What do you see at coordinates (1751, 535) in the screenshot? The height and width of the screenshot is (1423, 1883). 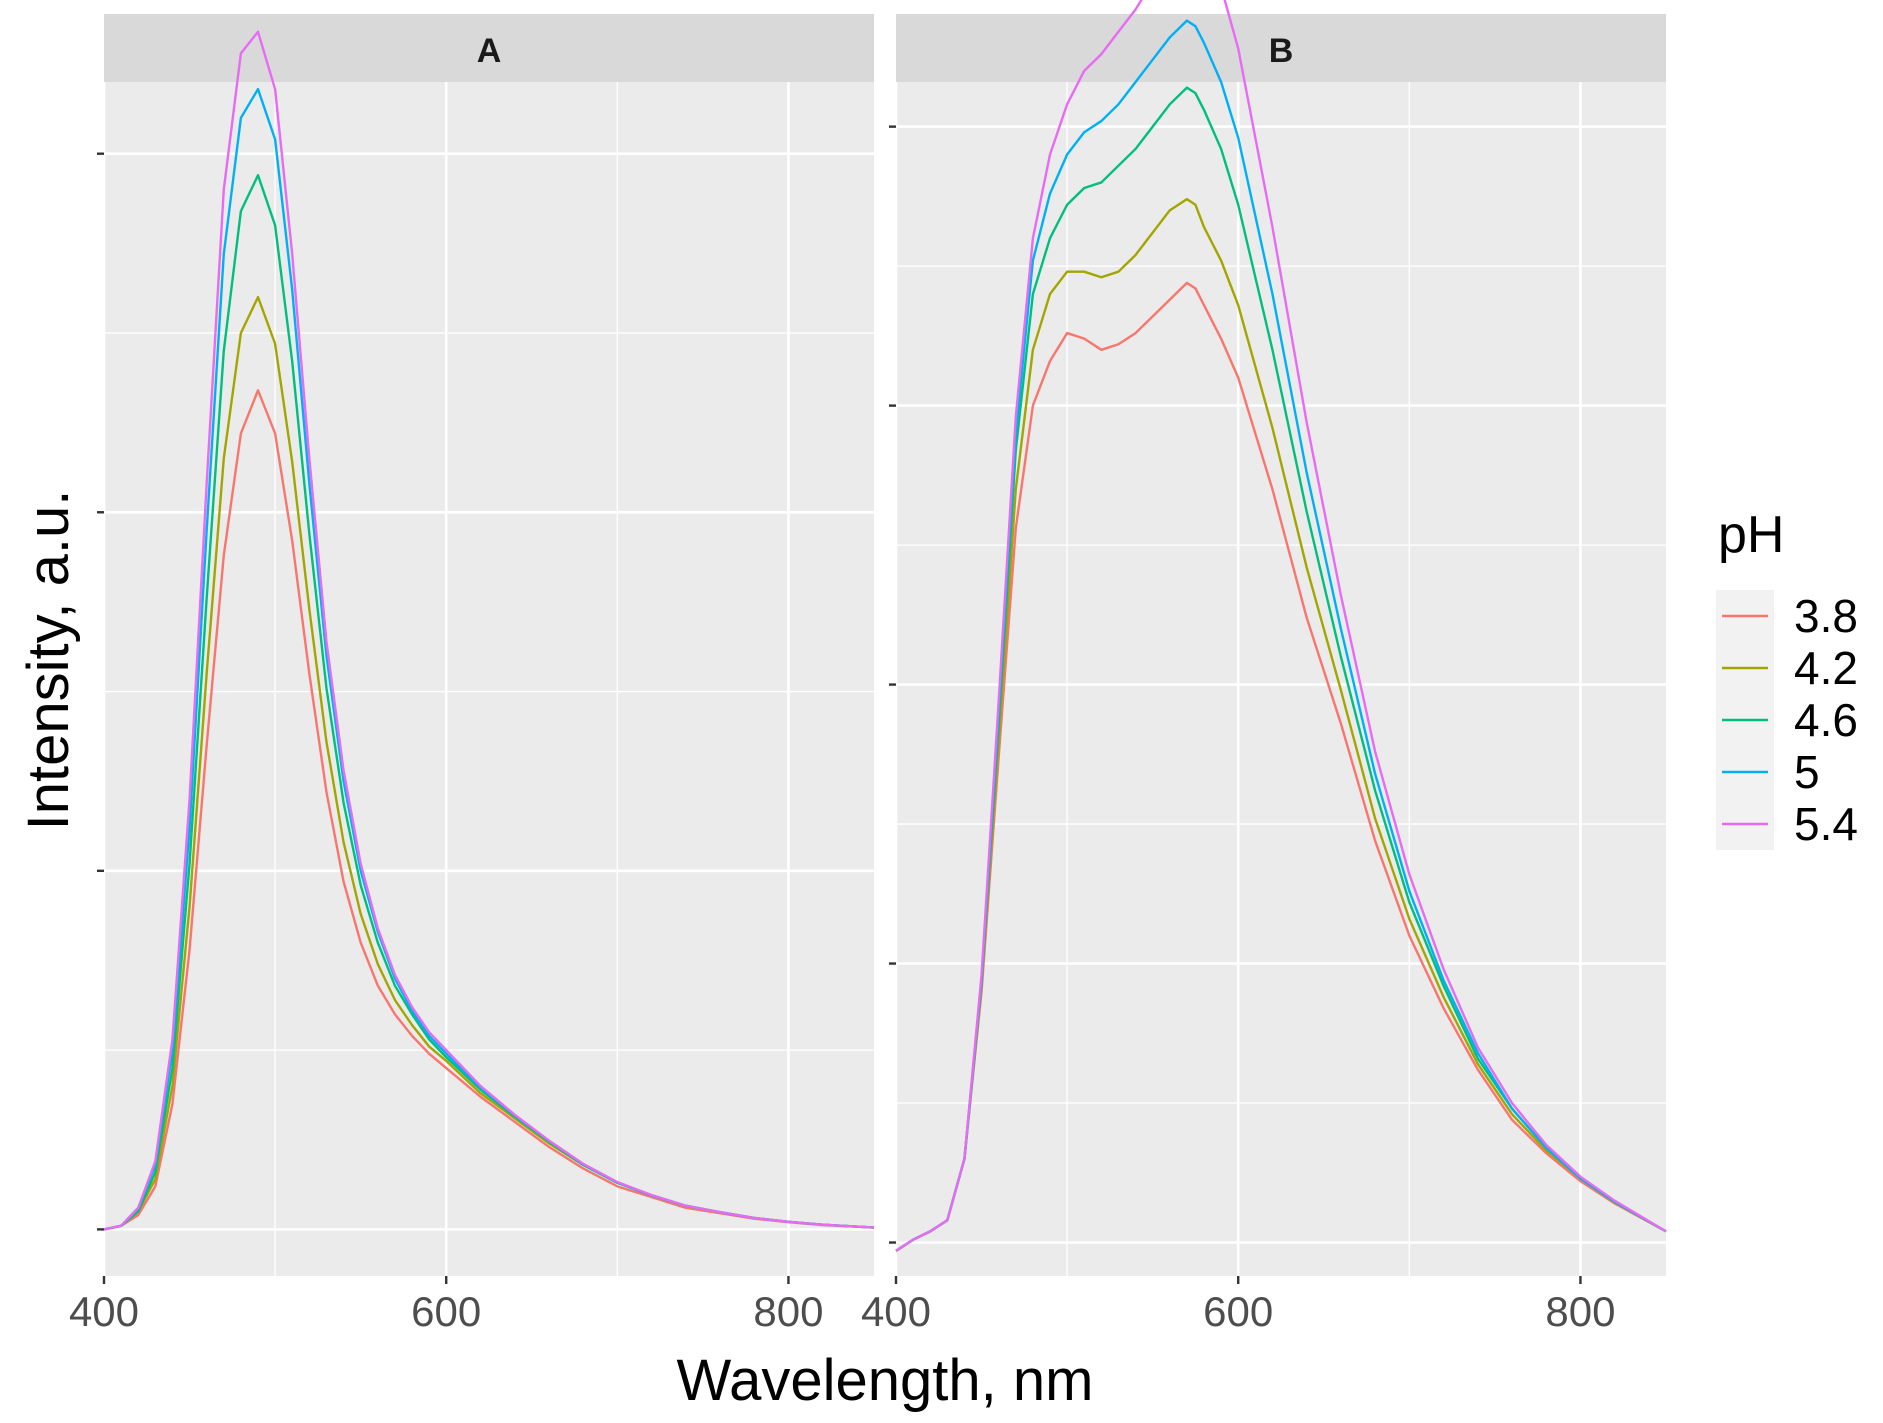 I see `legend-title: pH` at bounding box center [1751, 535].